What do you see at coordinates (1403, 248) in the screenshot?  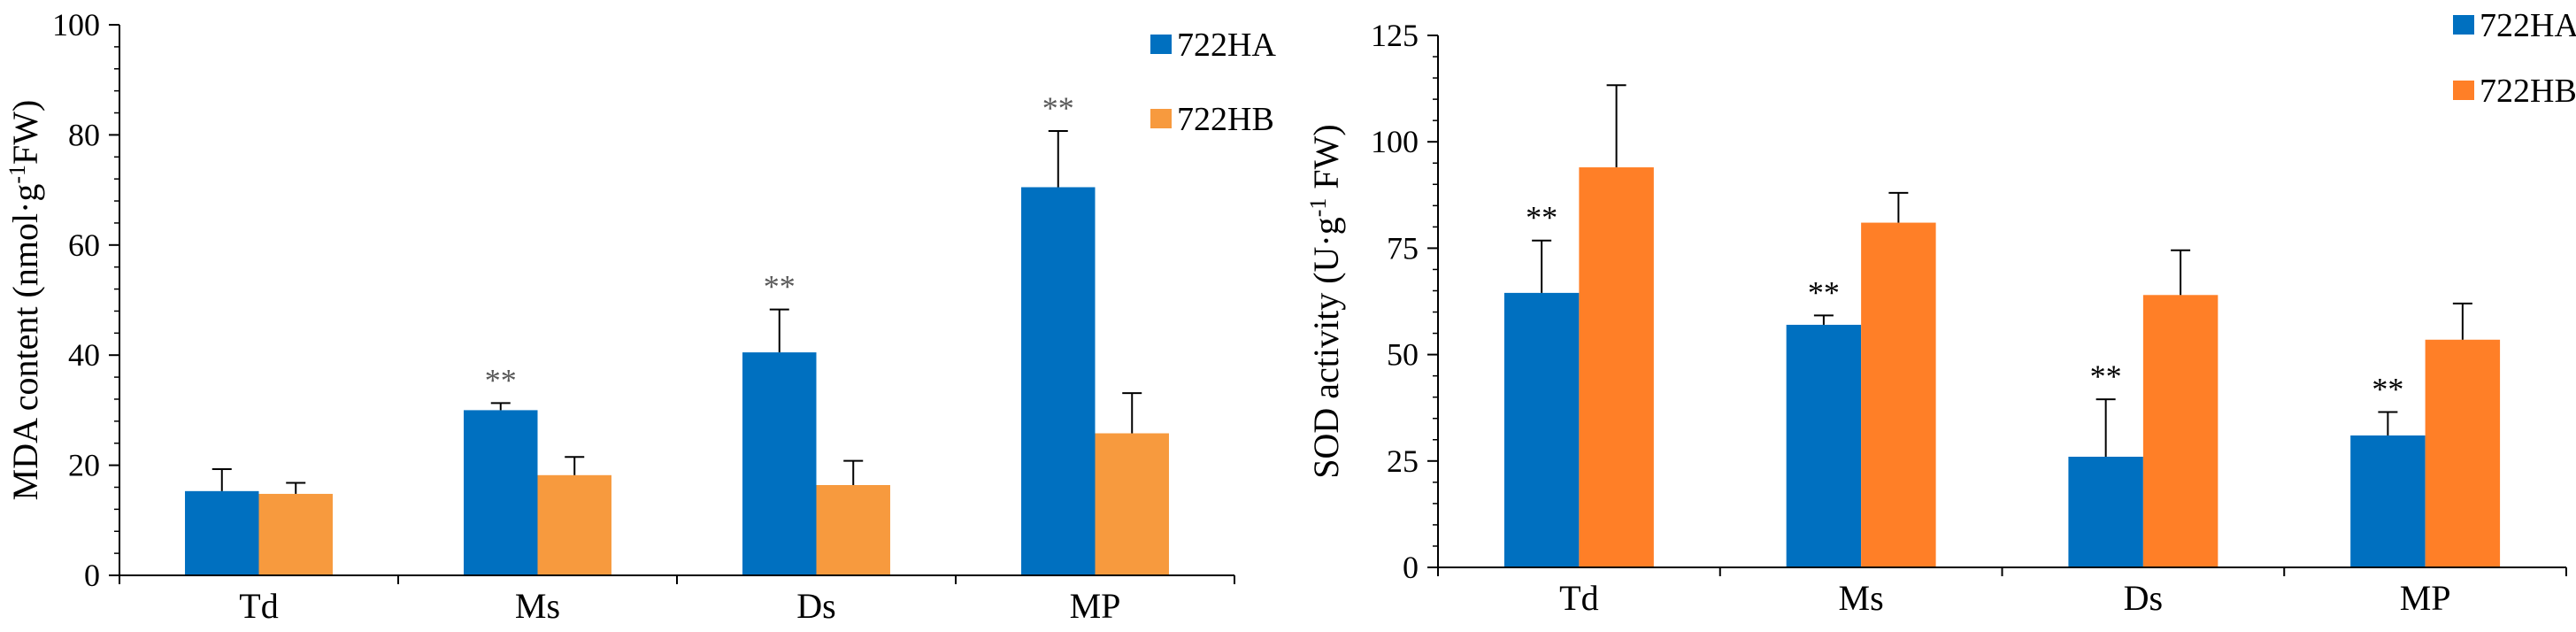 I see `y-tick-label-75: 75` at bounding box center [1403, 248].